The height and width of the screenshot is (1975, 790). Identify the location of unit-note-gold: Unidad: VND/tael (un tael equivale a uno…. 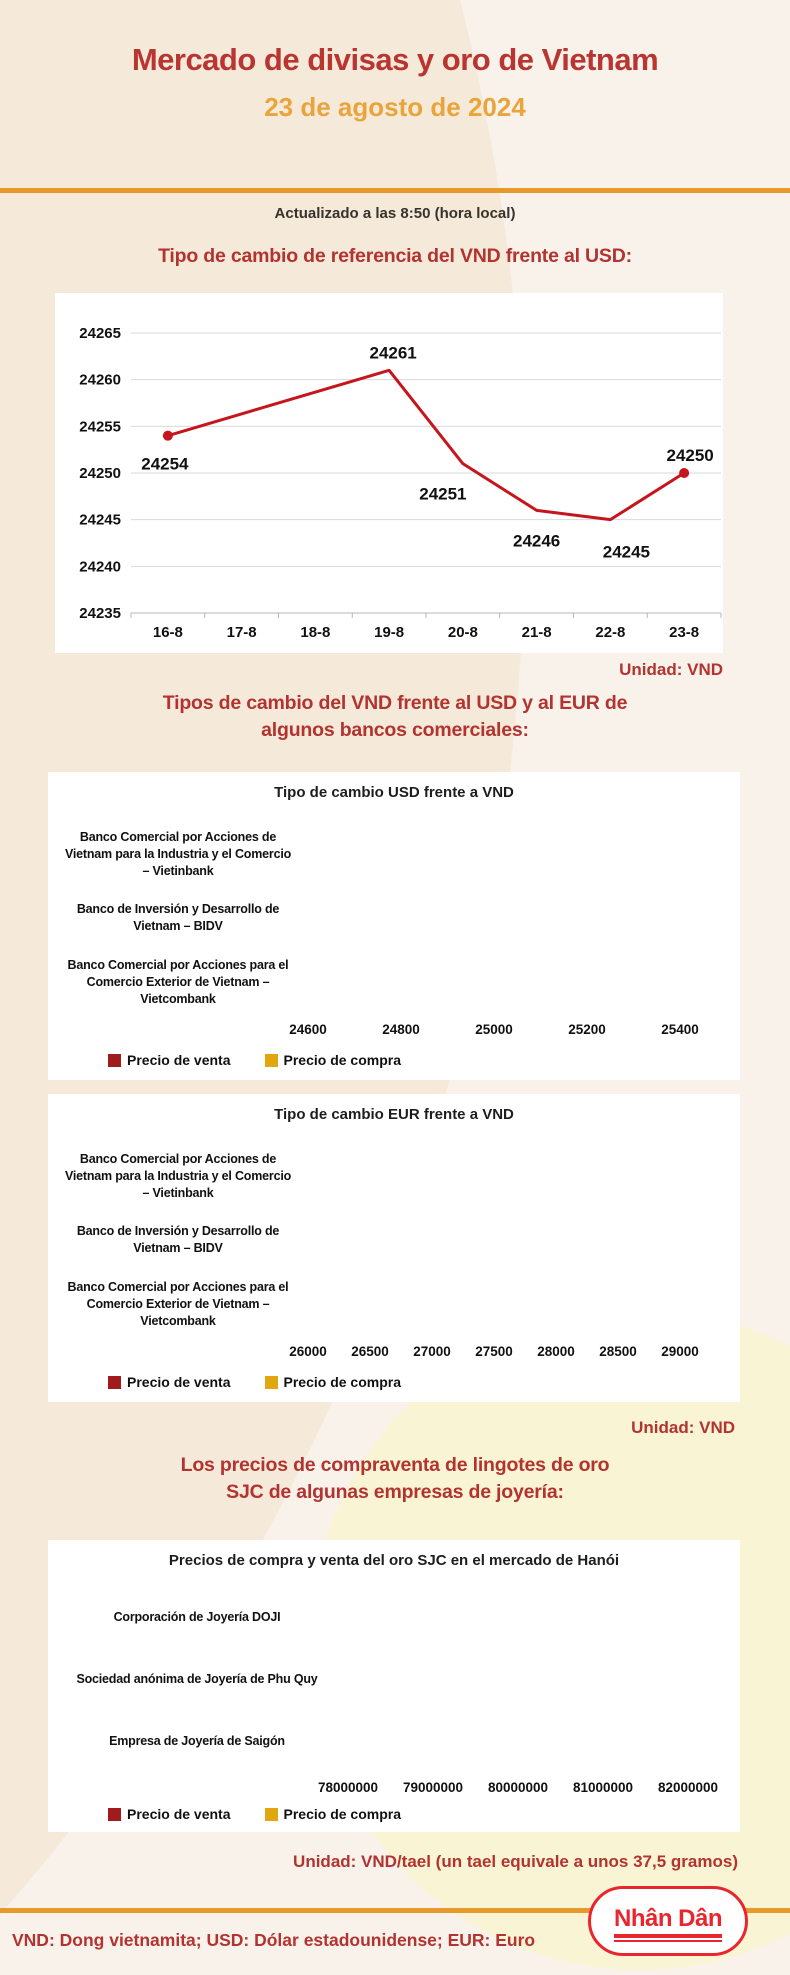
(515, 1861).